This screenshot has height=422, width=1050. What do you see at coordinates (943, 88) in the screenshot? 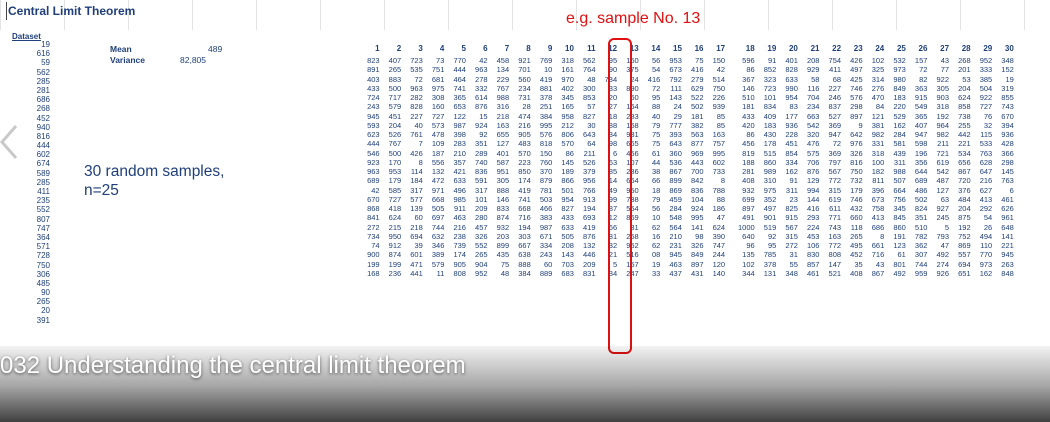
I see `table-cell: 305` at bounding box center [943, 88].